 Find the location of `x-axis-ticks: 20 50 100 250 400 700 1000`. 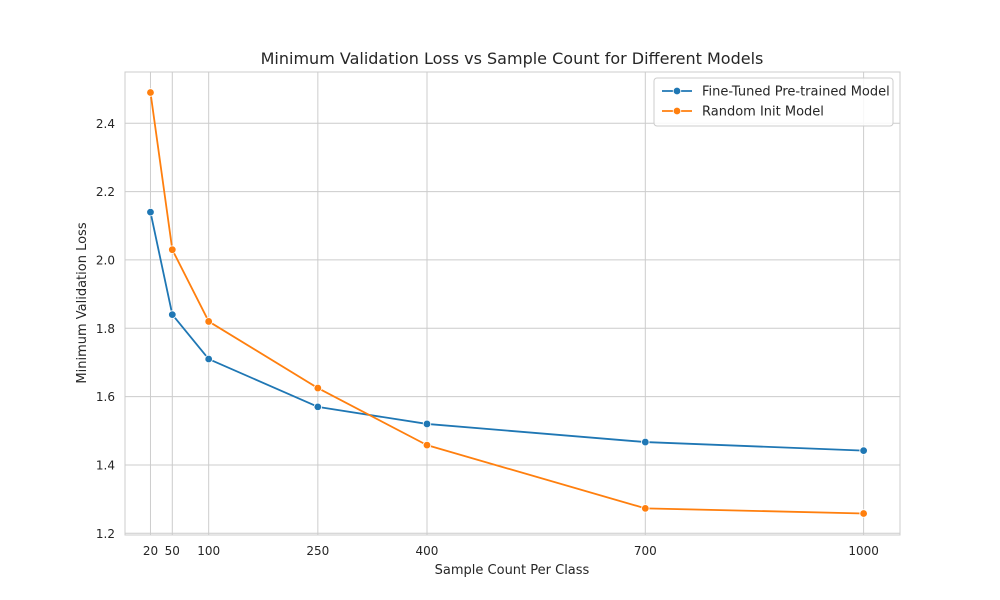

x-axis-ticks: 20 50 100 250 400 700 1000 is located at coordinates (511, 551).